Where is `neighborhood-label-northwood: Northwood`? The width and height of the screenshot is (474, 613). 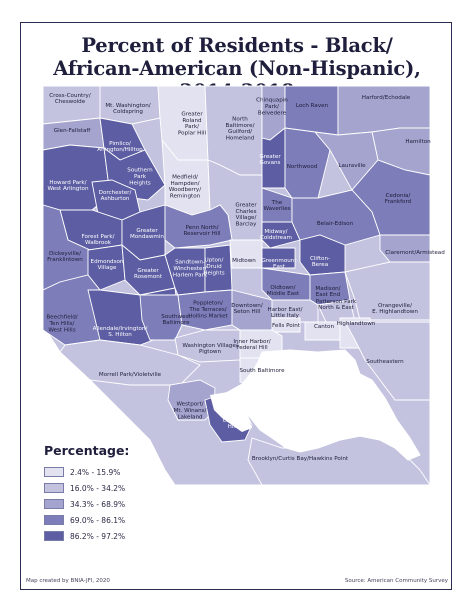 neighborhood-label-northwood: Northwood is located at coordinates (302, 167).